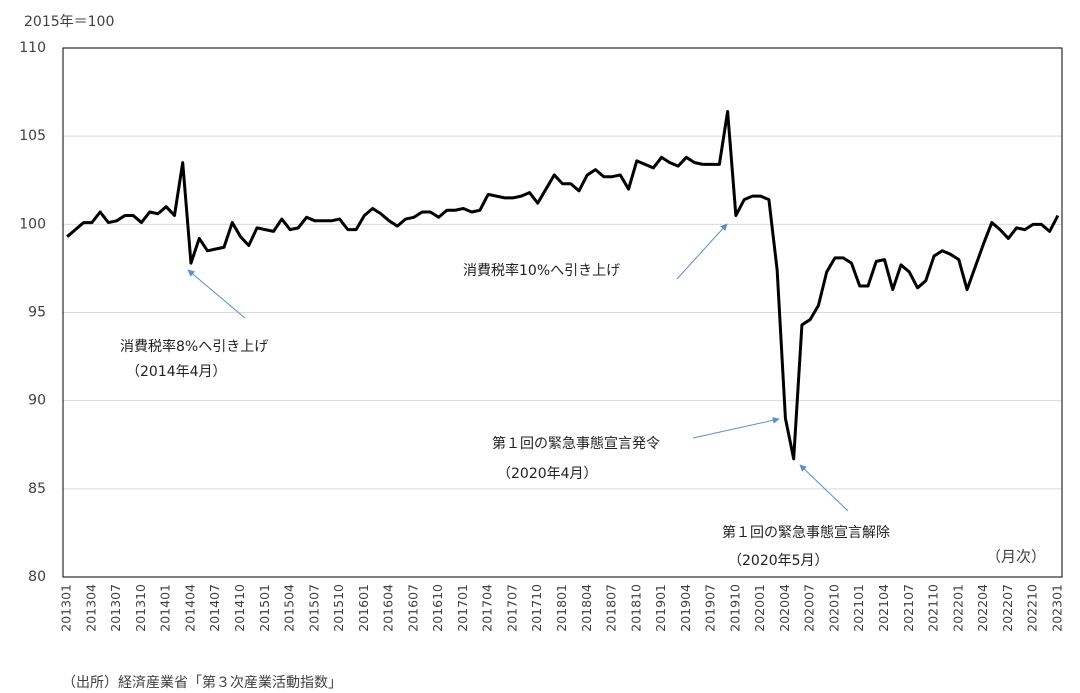 This screenshot has height=693, width=1080. What do you see at coordinates (833, 608) in the screenshot?
I see `x-tick-label: 202010` at bounding box center [833, 608].